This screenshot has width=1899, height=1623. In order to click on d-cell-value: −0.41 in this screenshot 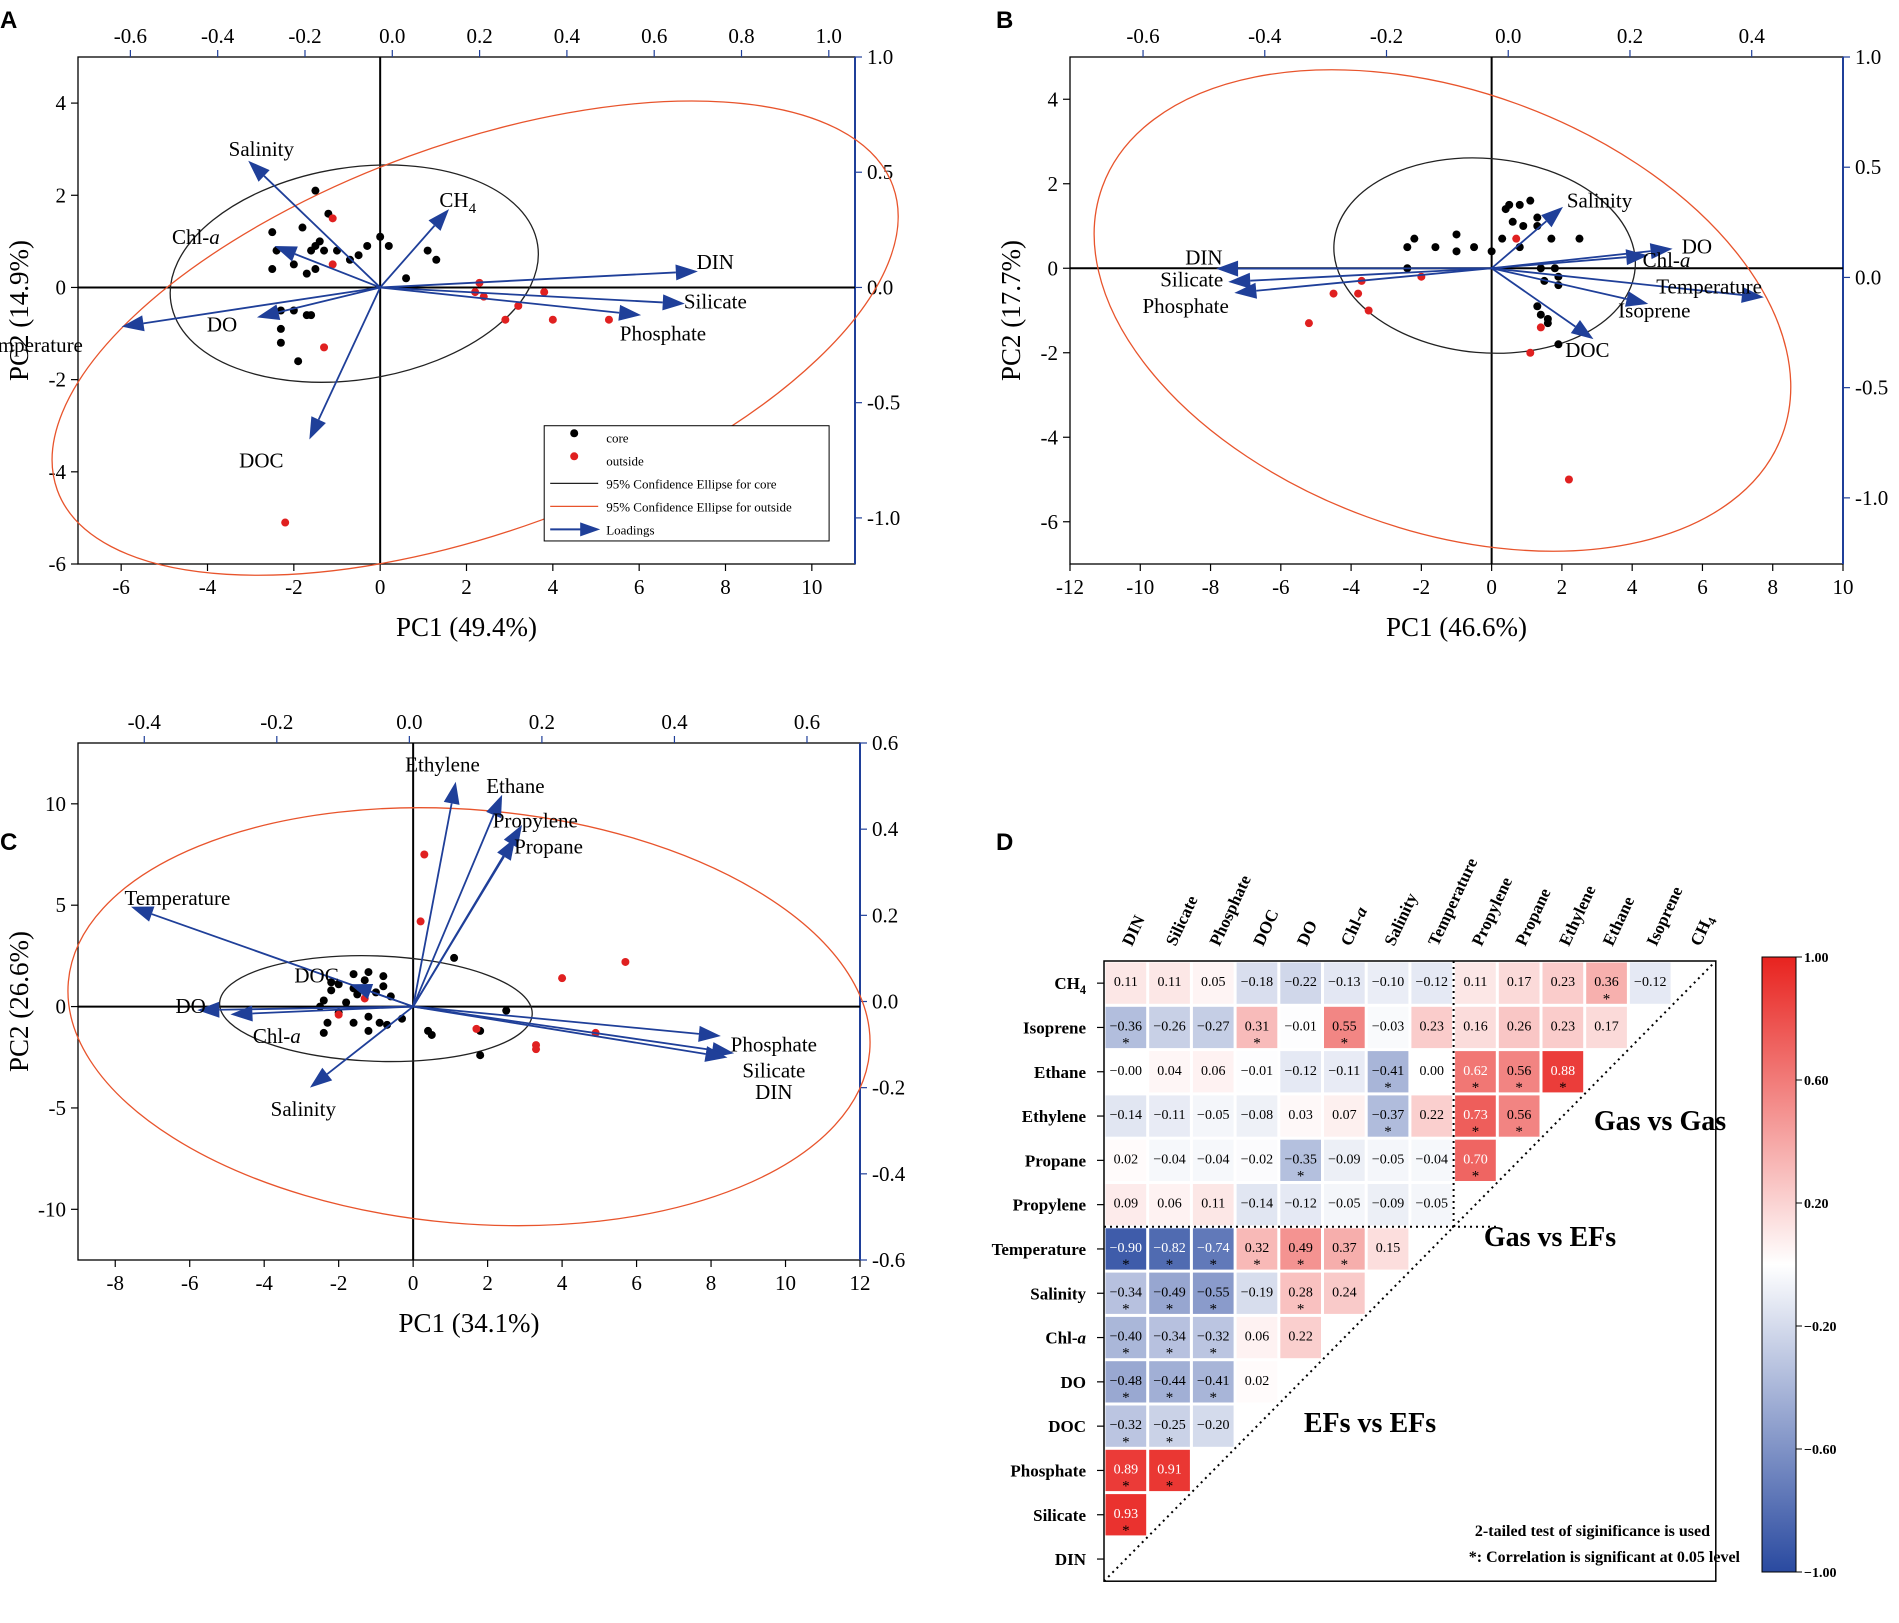, I will do `click(1213, 1381)`.